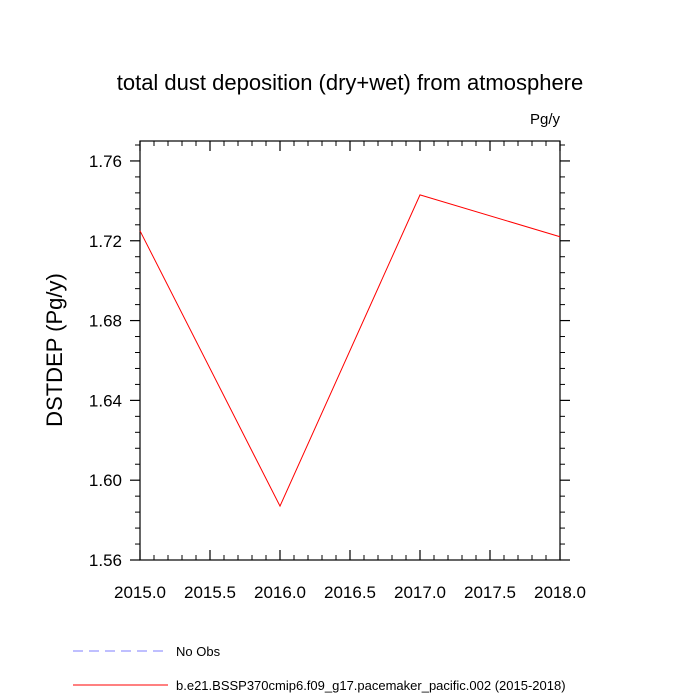 Image resolution: width=700 pixels, height=700 pixels. I want to click on x-tick-label: 2017.0, so click(420, 592).